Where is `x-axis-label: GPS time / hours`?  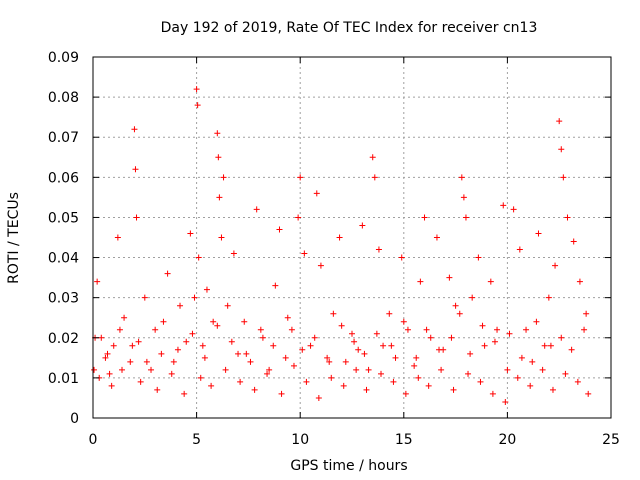
x-axis-label: GPS time / hours is located at coordinates (348, 466).